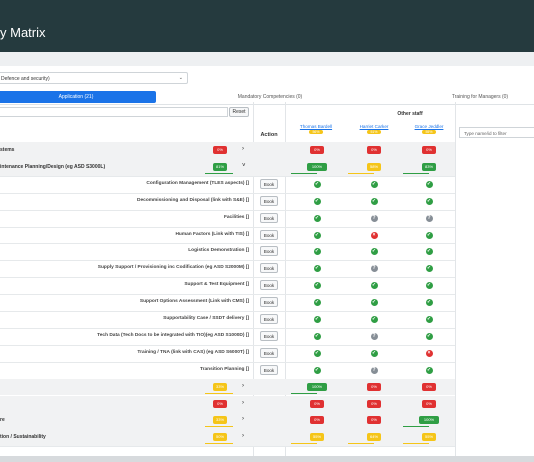 This screenshot has width=534, height=462. I want to click on staff-name-link: Grace Jeddler, so click(429, 126).